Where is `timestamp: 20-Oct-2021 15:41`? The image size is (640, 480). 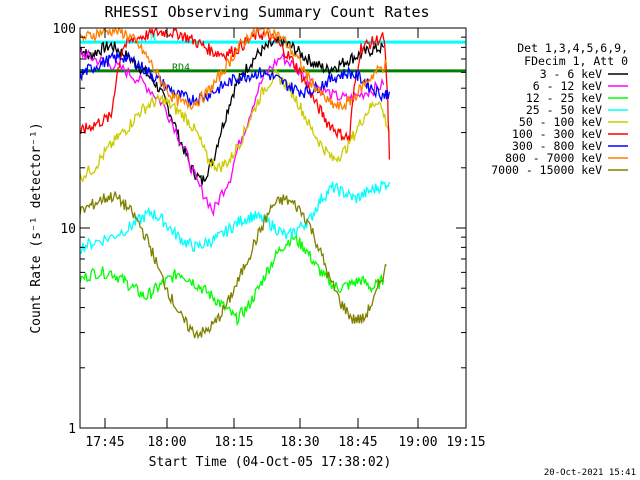 timestamp: 20-Oct-2021 15:41 is located at coordinates (590, 473).